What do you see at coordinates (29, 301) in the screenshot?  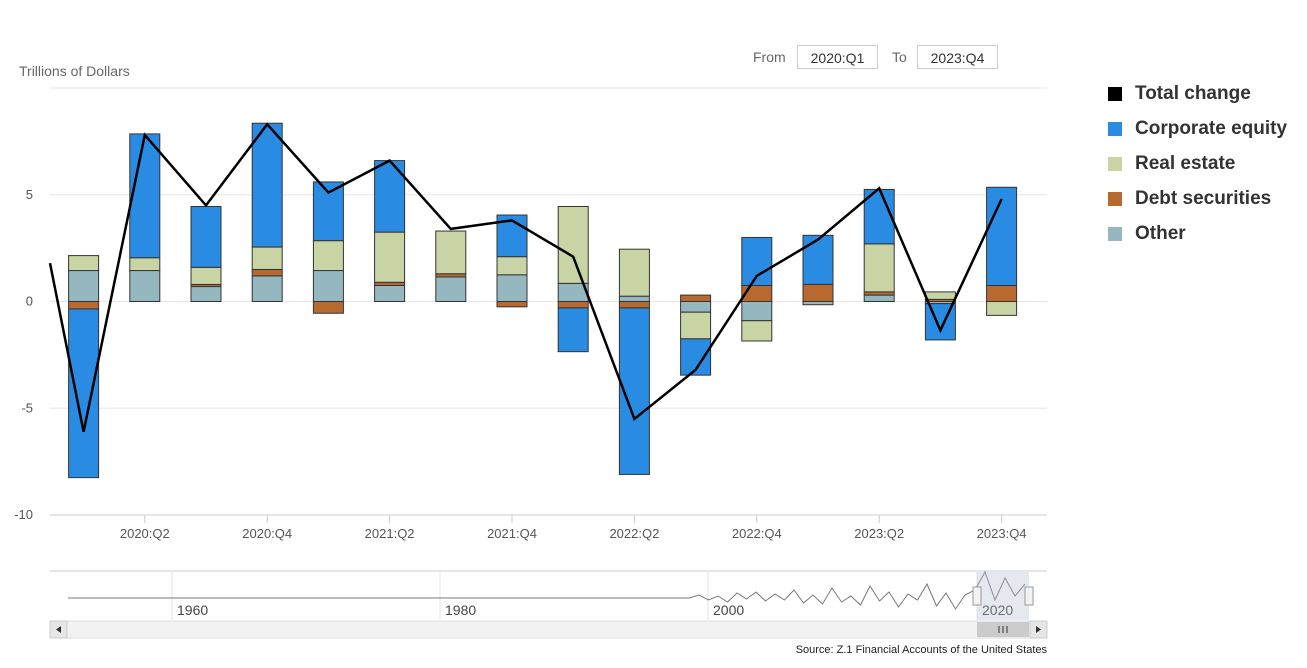 I see `y-tick-label: 0` at bounding box center [29, 301].